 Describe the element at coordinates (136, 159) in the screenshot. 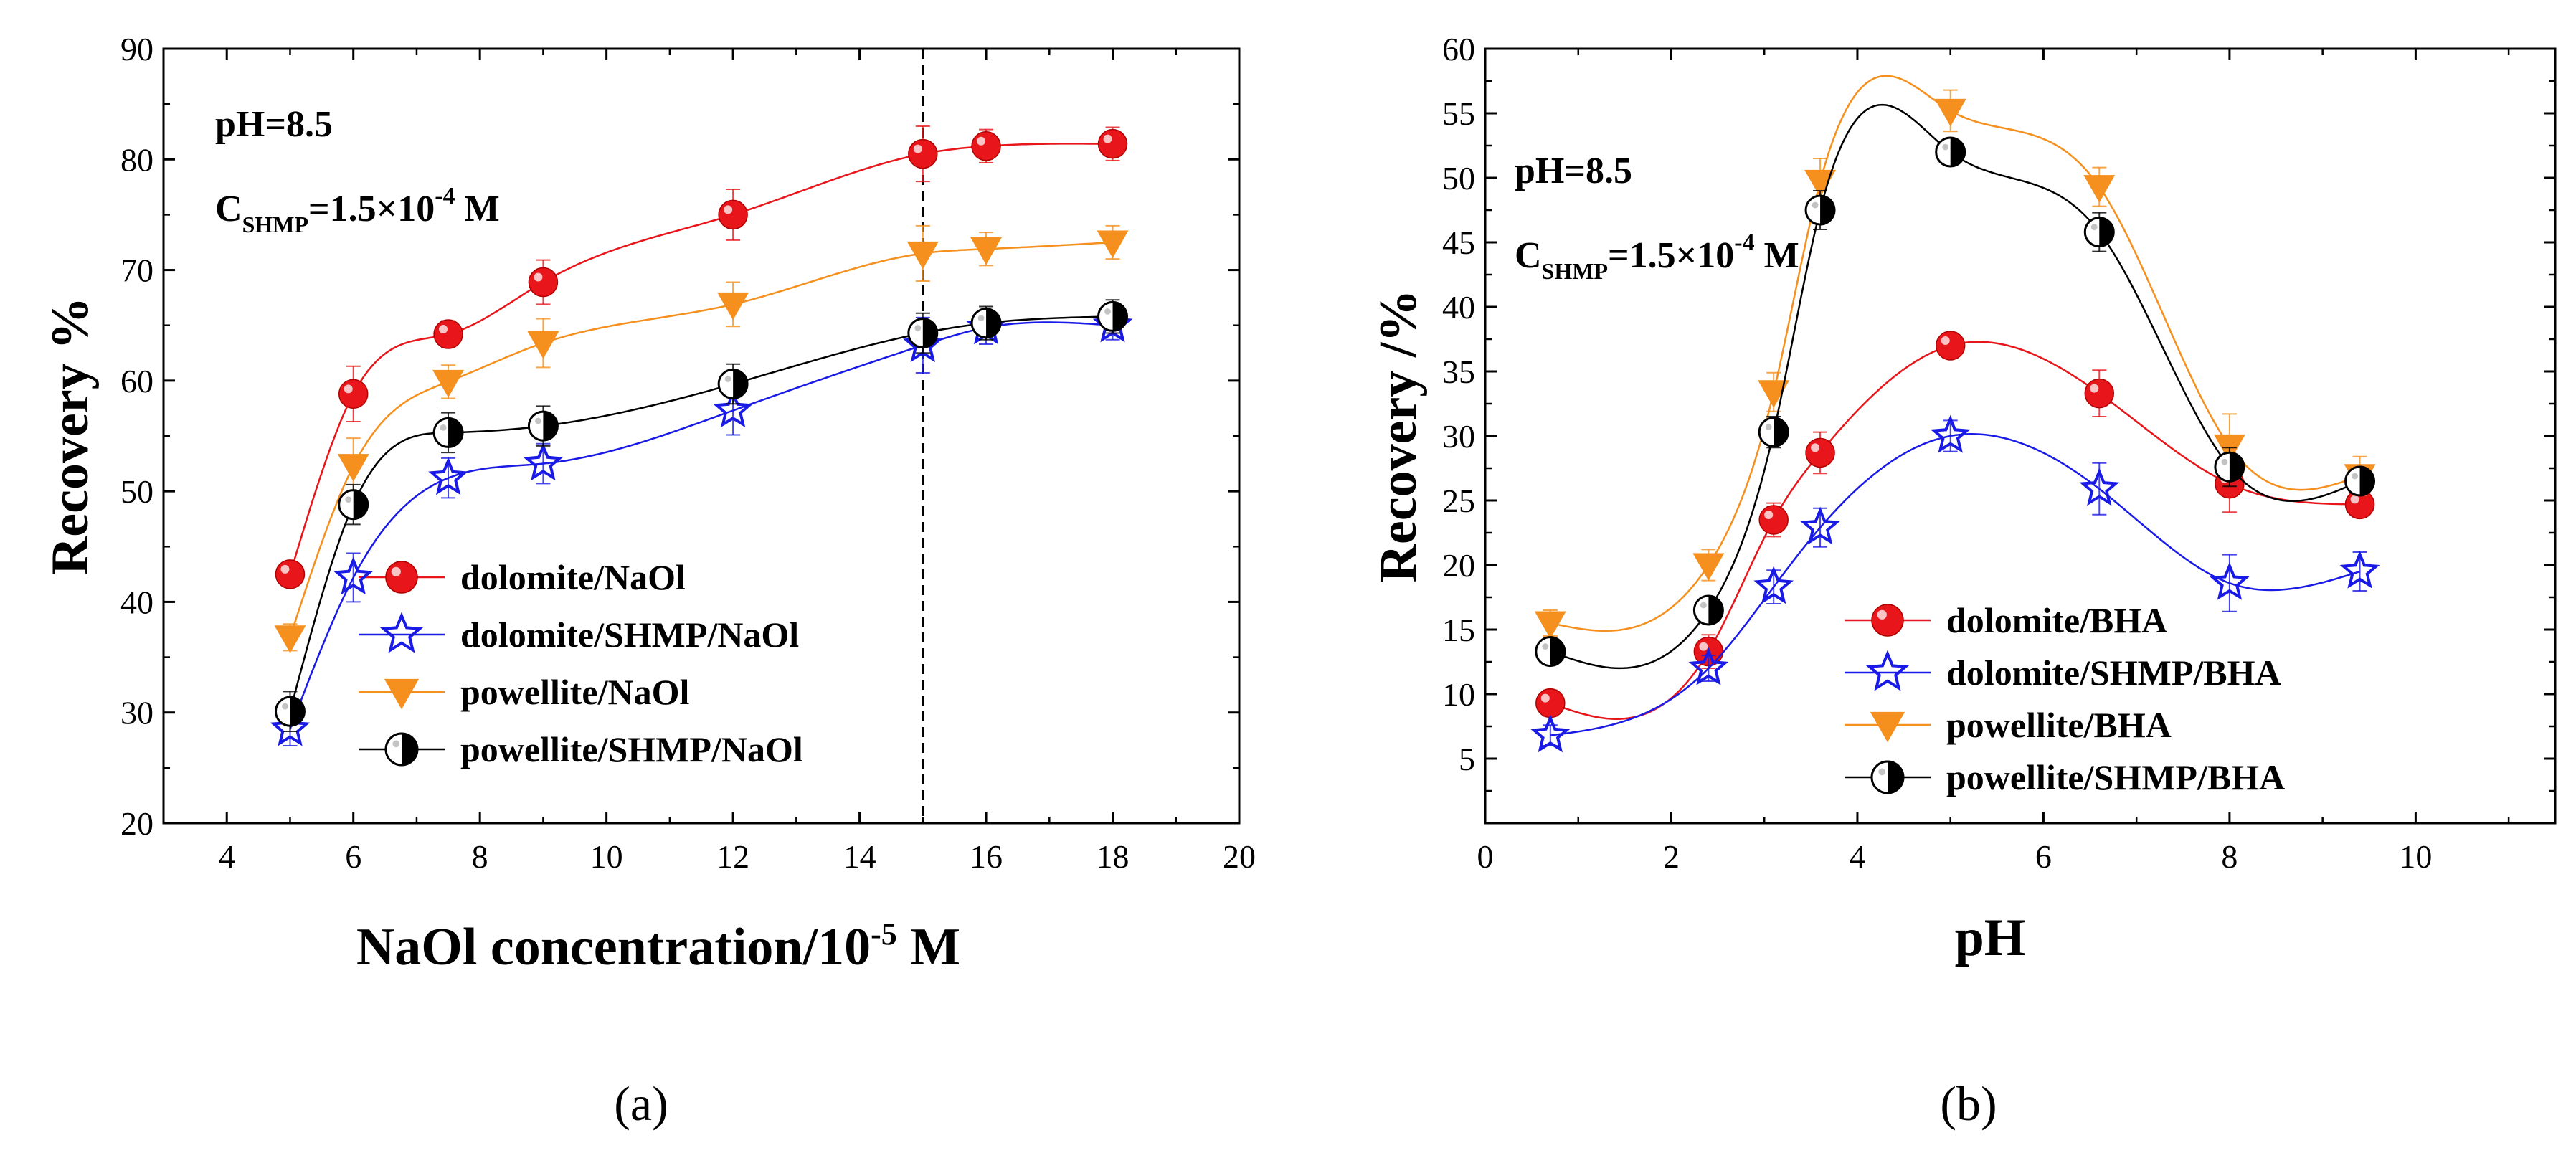

I see `y-tick-label: 80` at that location.